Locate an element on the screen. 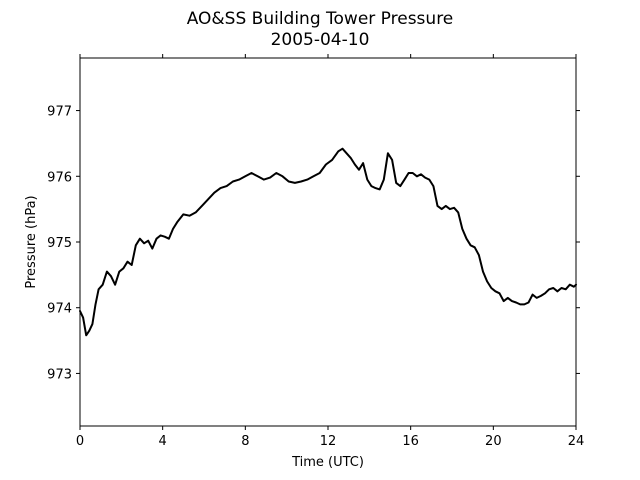 This screenshot has height=480, width=640. y-tick-label: 976 is located at coordinates (59, 177).